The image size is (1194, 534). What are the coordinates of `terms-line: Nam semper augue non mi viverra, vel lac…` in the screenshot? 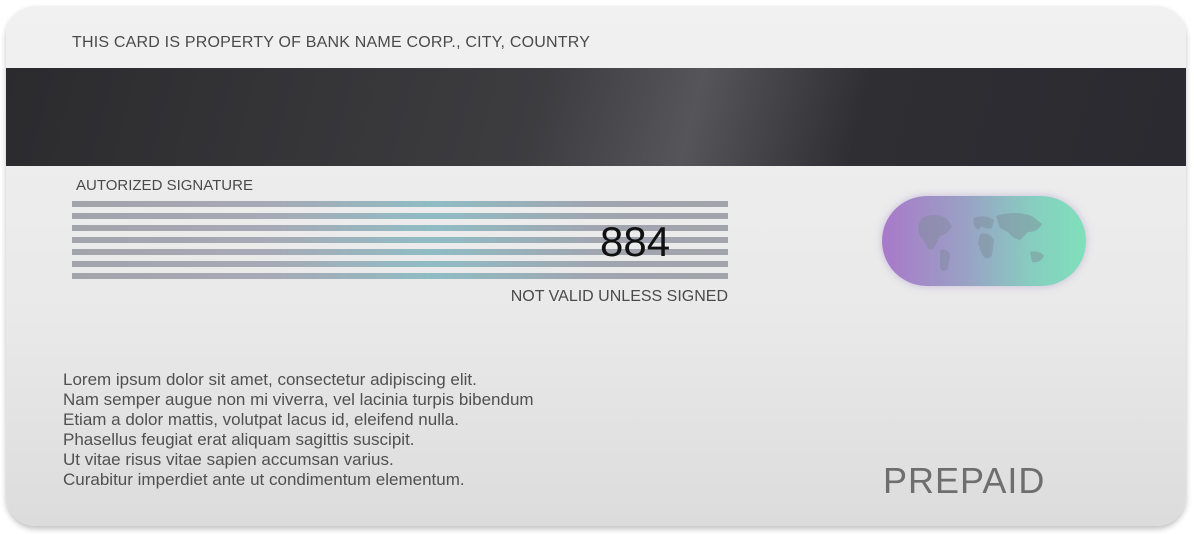 It's located at (298, 399).